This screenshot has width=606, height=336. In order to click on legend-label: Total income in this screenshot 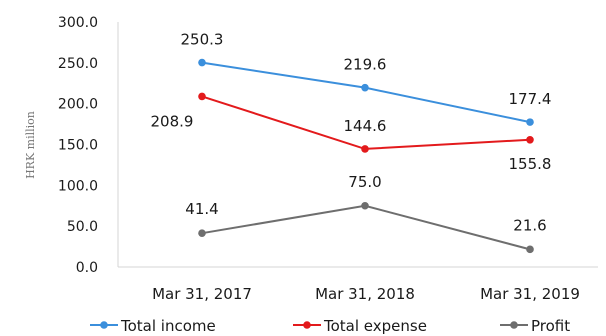, I will do `click(168, 326)`.